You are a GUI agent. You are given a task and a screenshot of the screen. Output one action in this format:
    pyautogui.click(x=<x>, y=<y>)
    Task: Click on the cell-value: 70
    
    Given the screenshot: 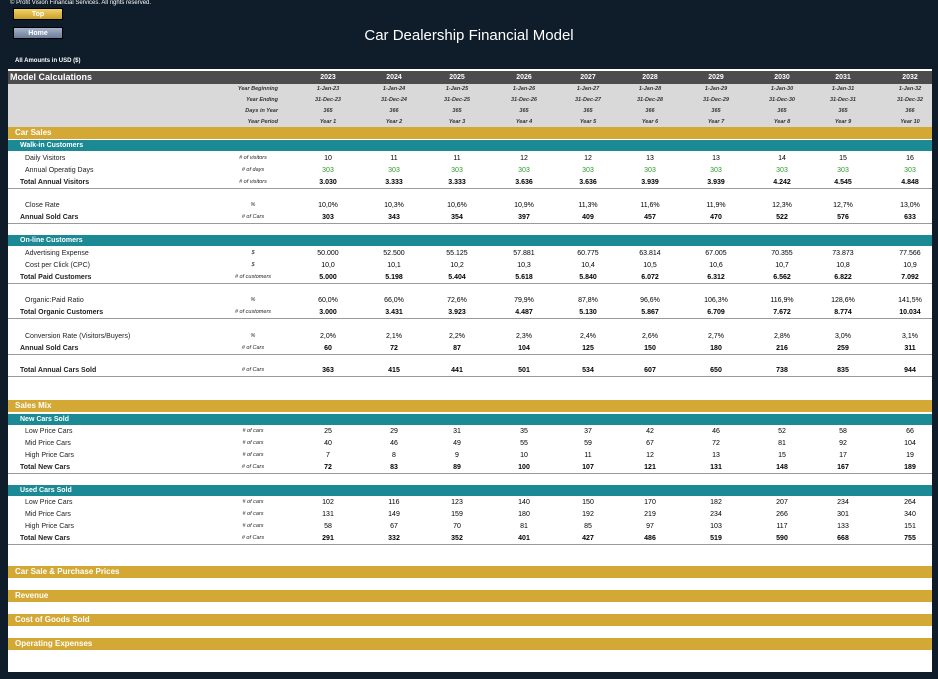 What is the action you would take?
    pyautogui.click(x=457, y=526)
    